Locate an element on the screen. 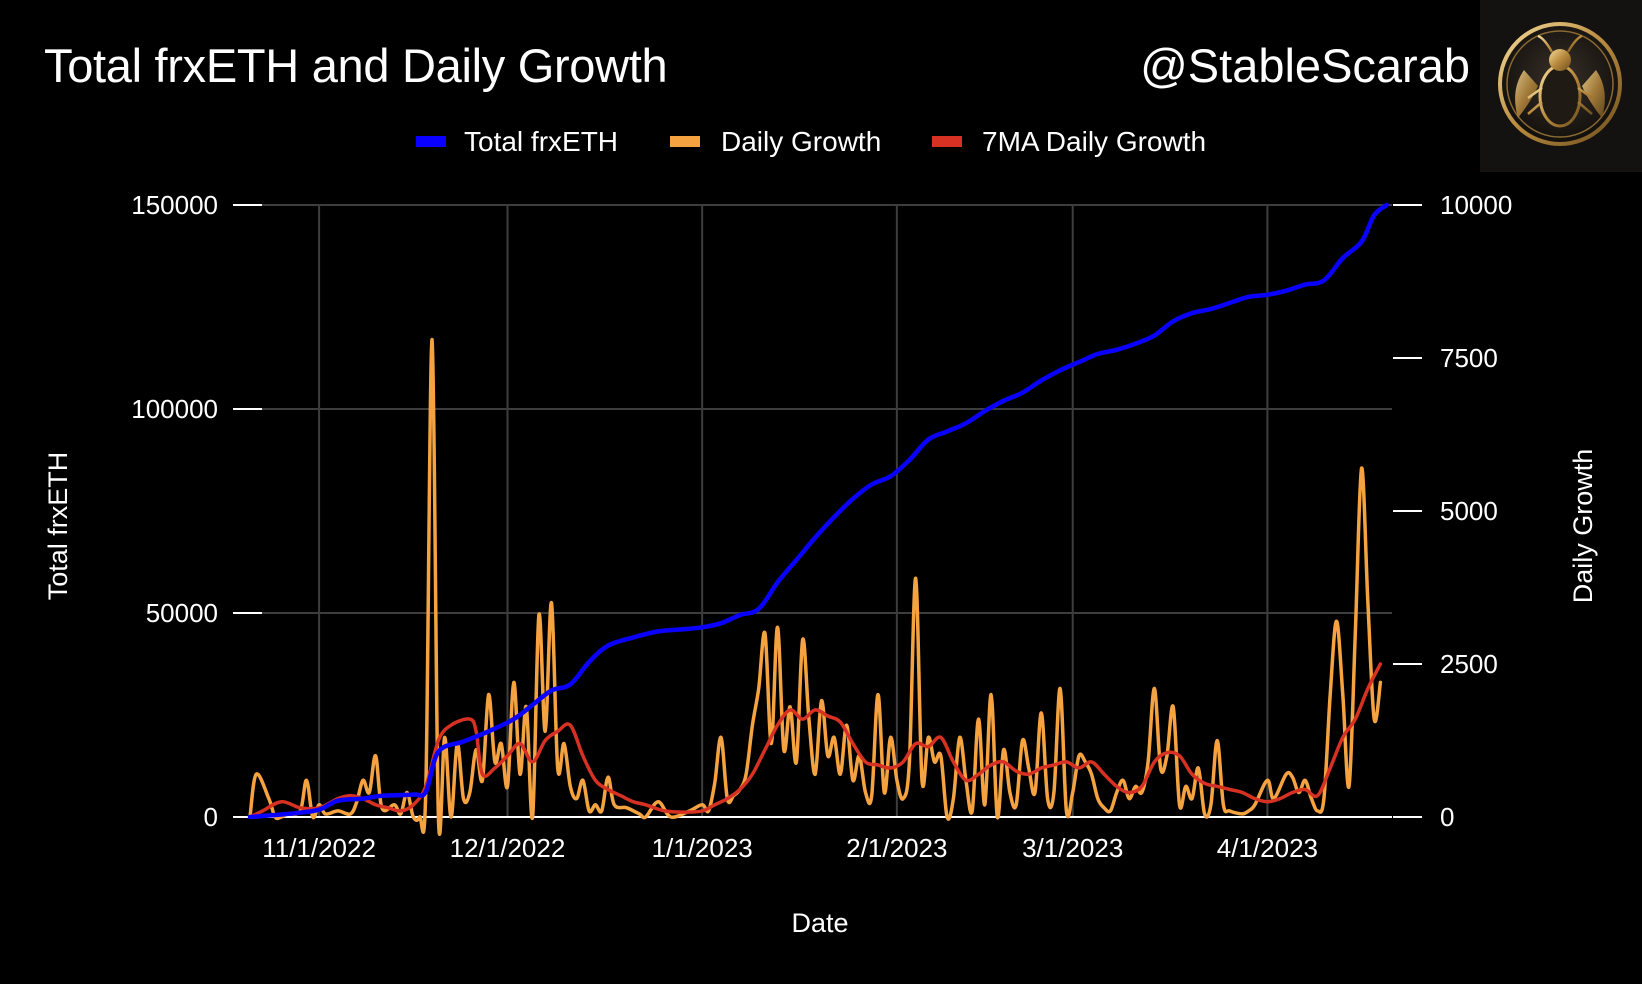 The image size is (1642, 984). y-axis-right-title: Daily Growth is located at coordinates (1583, 526).